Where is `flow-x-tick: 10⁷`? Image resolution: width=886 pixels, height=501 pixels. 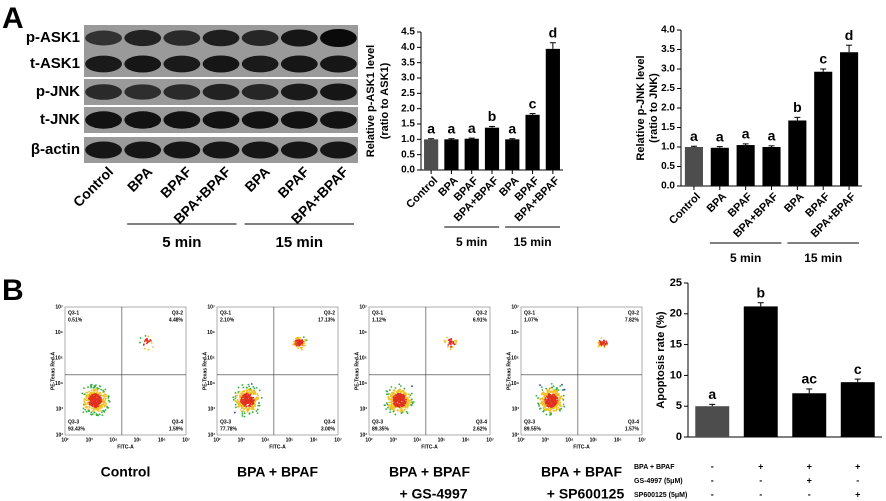
flow-x-tick: 10⁷ is located at coordinates (642, 440).